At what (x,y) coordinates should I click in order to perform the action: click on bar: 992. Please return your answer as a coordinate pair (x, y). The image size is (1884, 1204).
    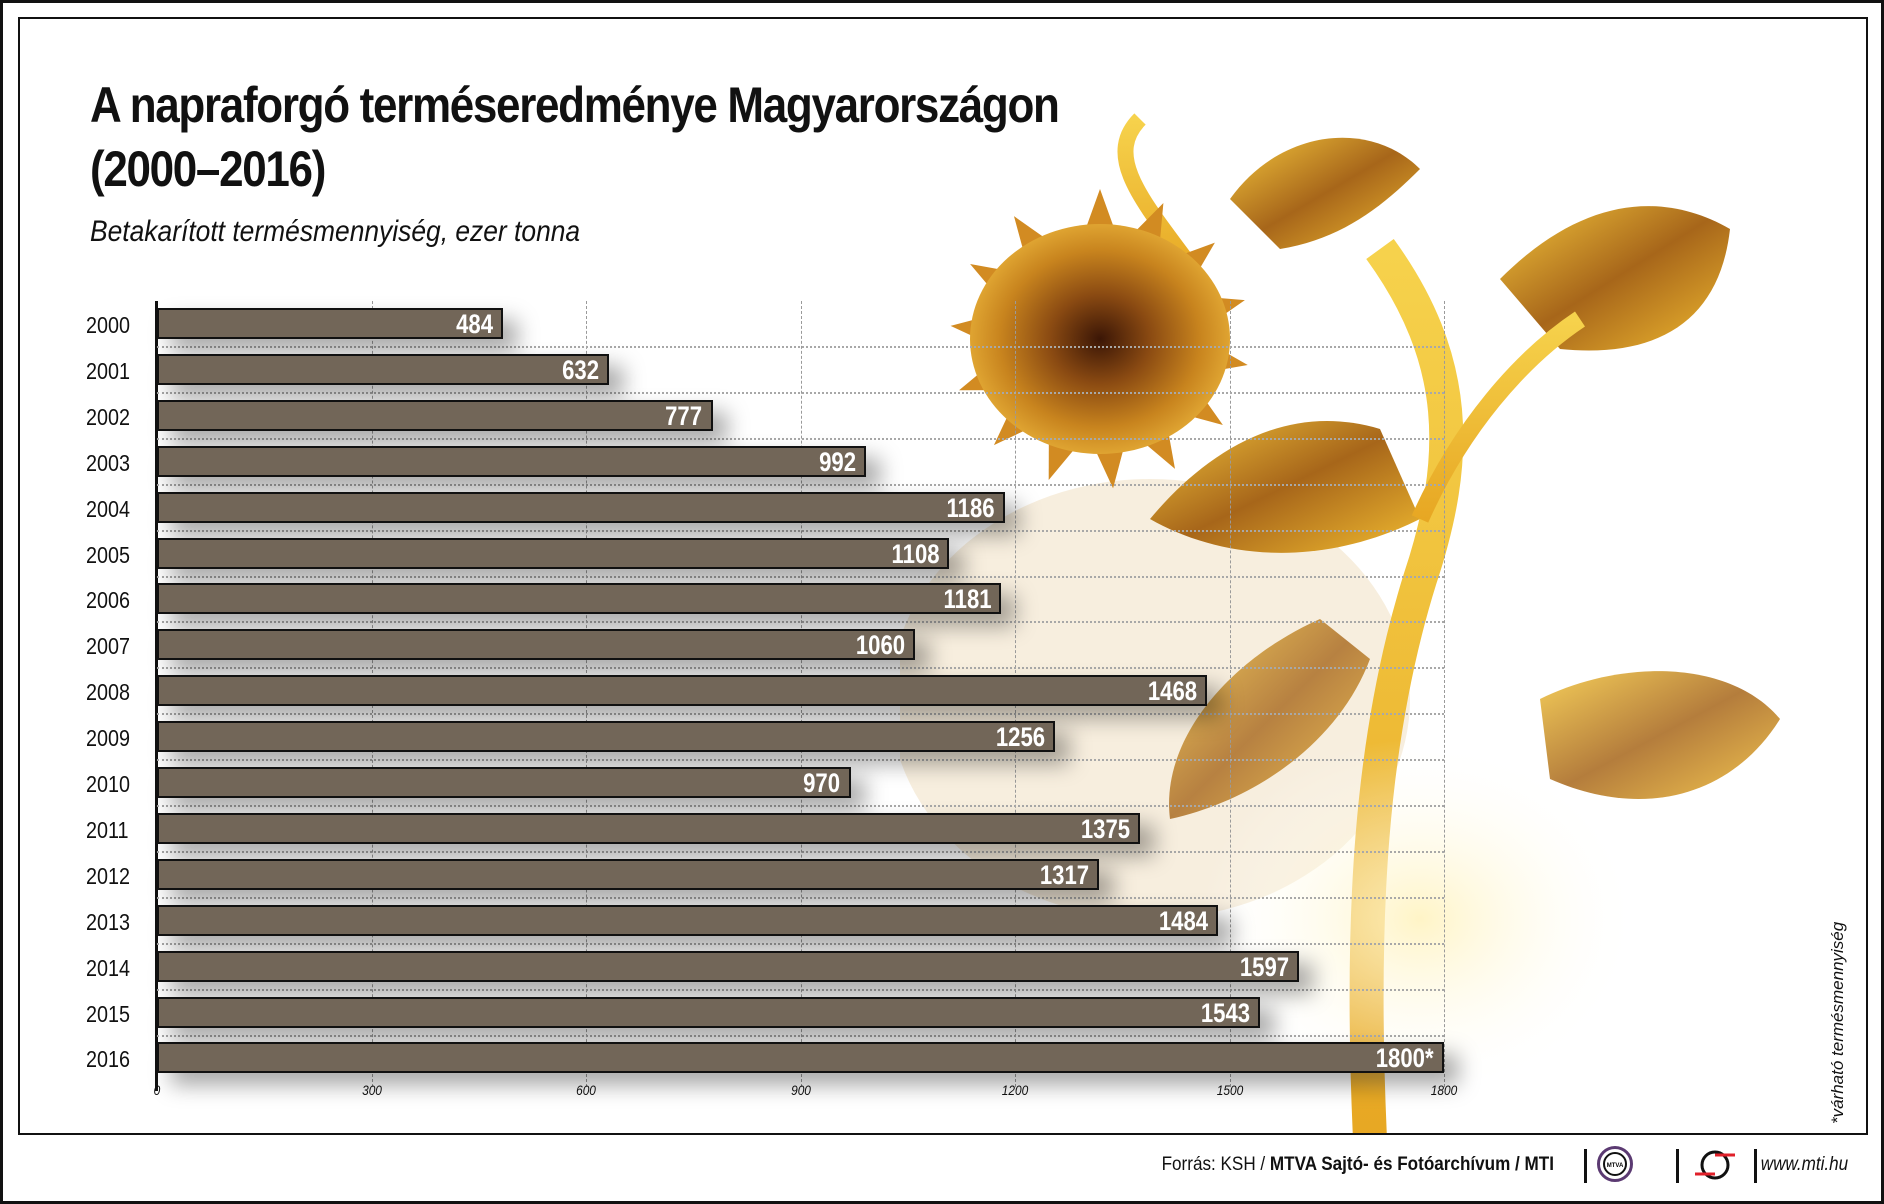
    Looking at the image, I should click on (512, 461).